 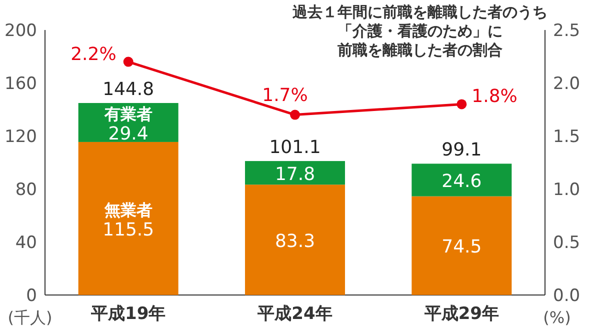 I want to click on y-tick-label: 200, so click(x=20, y=31).